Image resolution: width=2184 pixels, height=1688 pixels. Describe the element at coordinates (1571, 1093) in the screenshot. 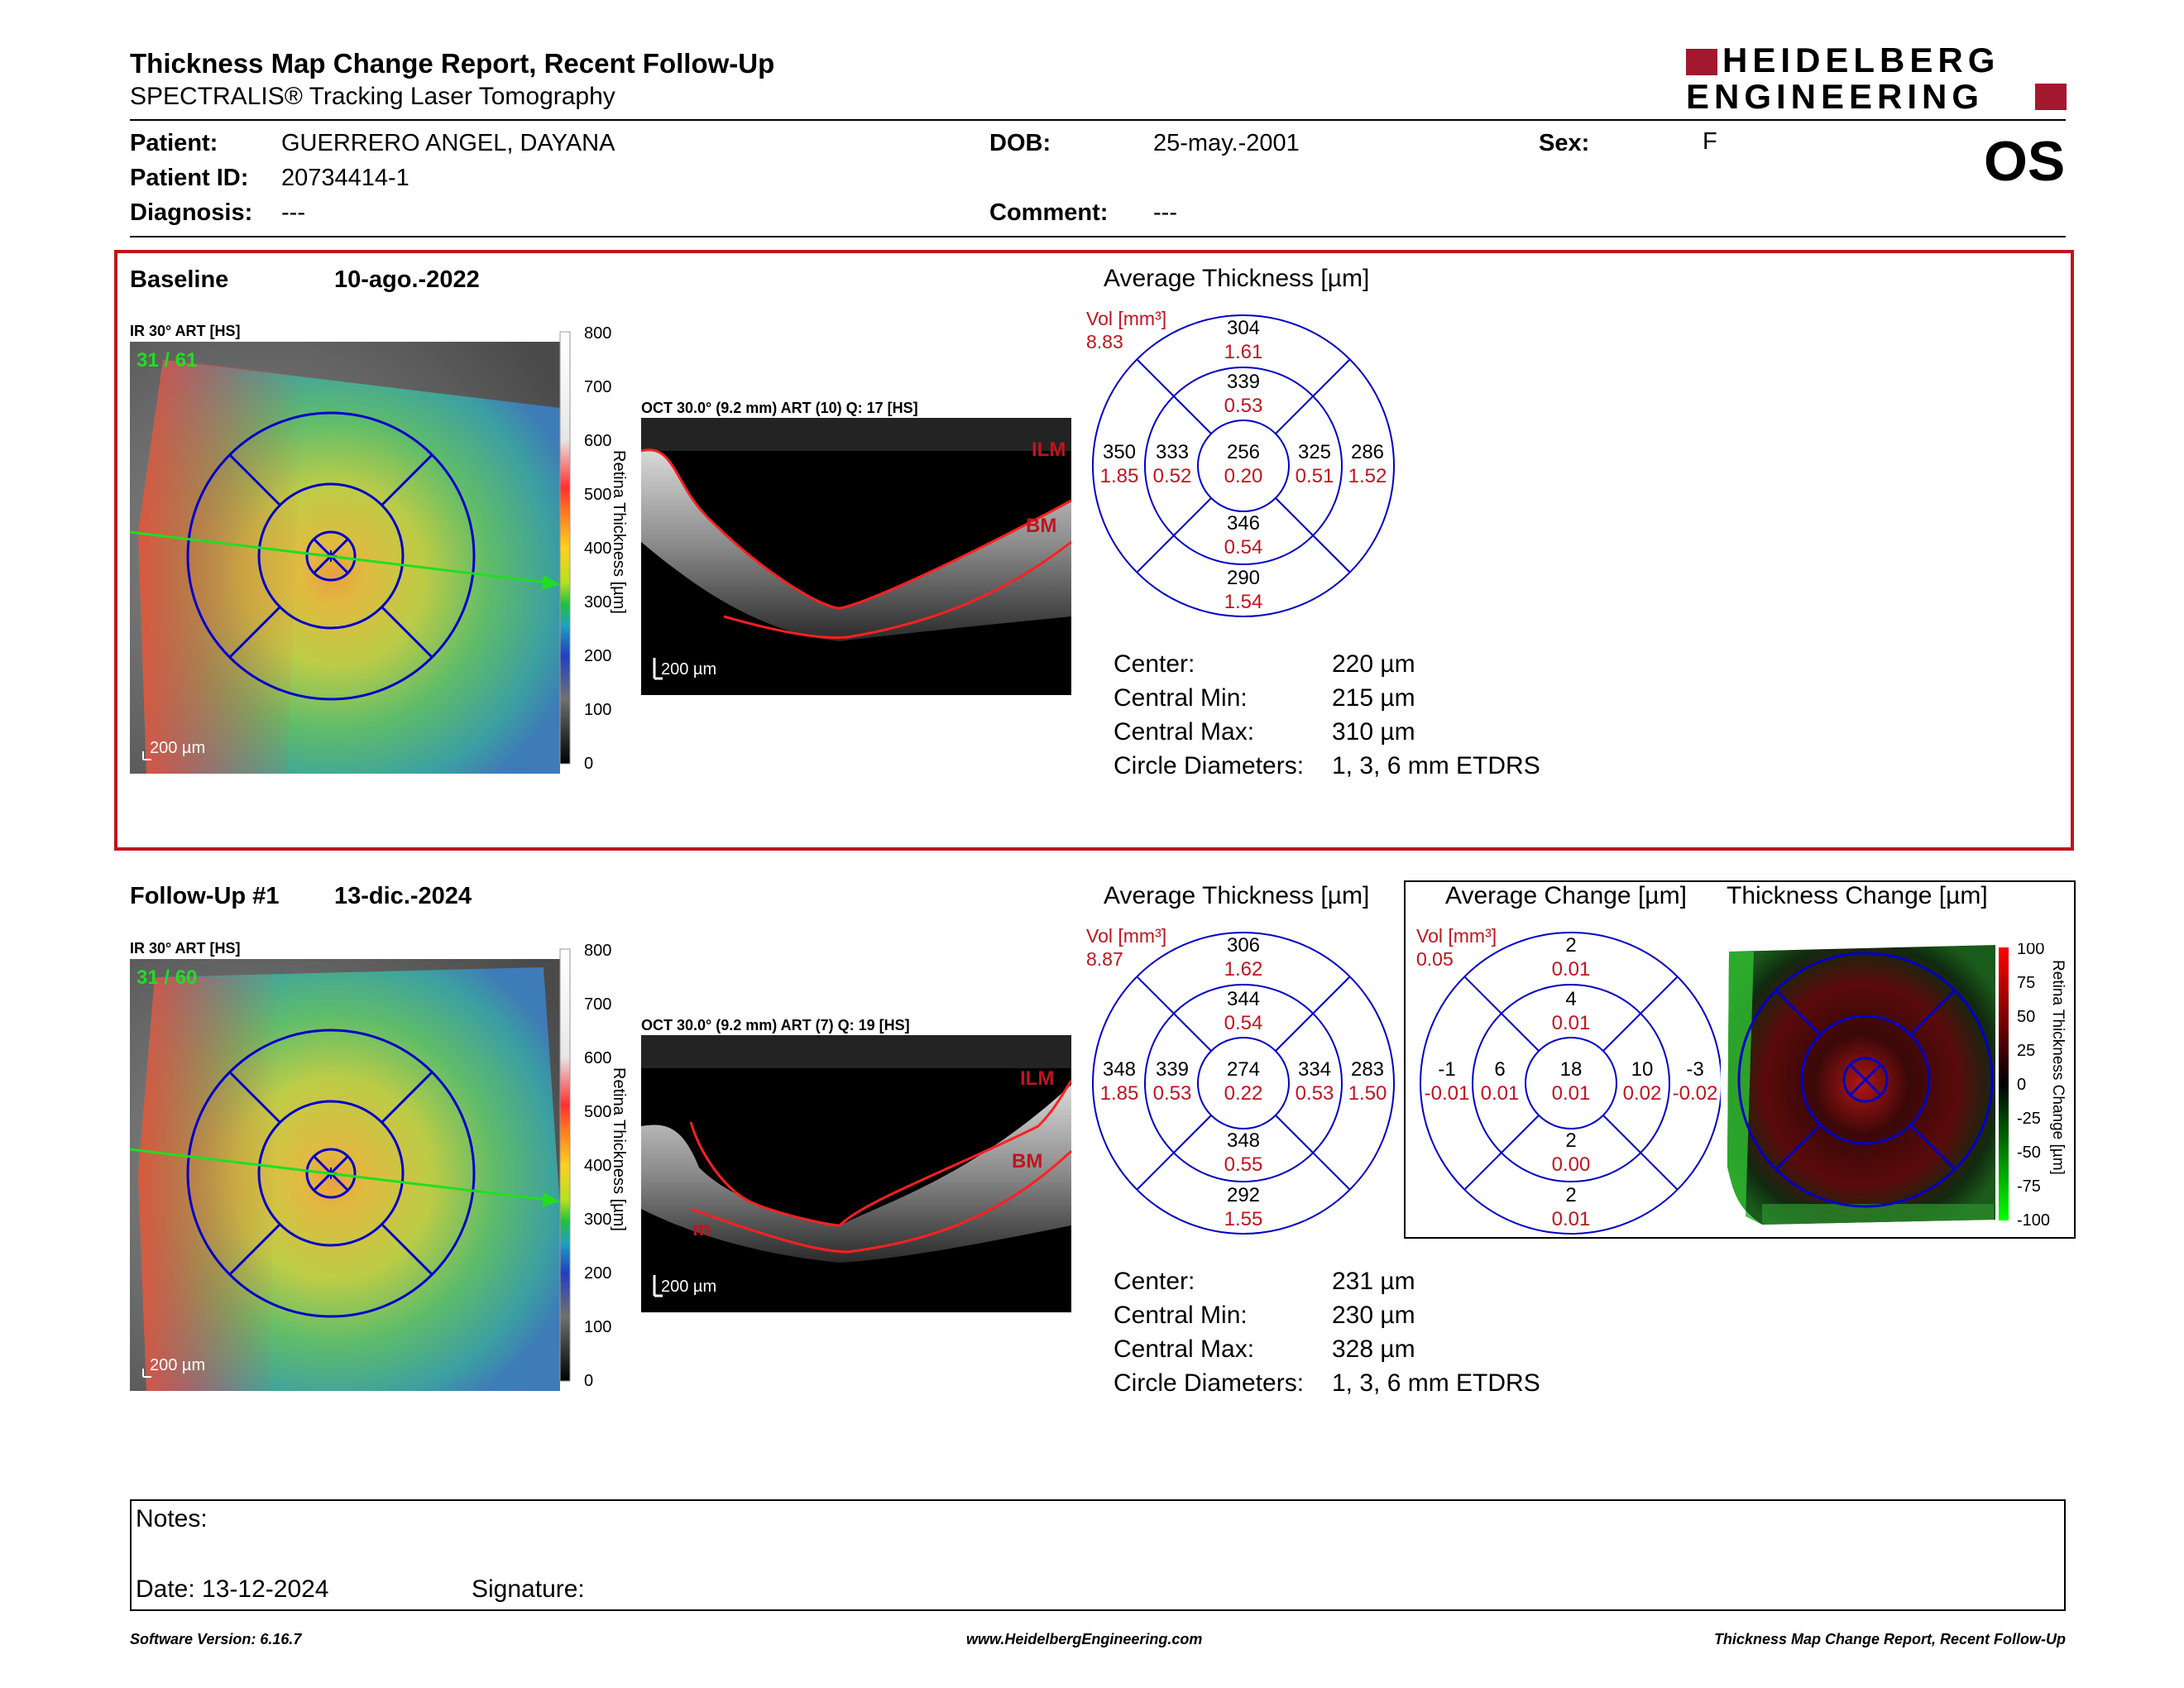

I see `c-center-vol: 0.01` at that location.